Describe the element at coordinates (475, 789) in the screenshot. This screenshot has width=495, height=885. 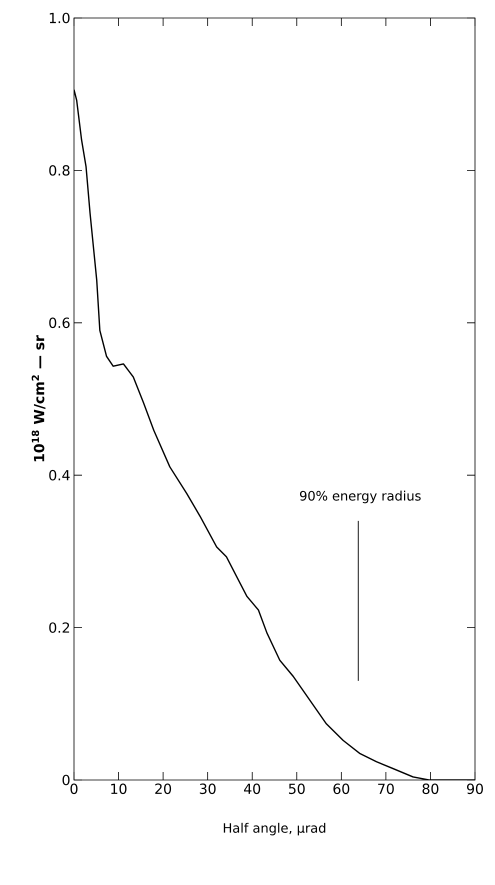
I see `x-tick-label: 90` at that location.